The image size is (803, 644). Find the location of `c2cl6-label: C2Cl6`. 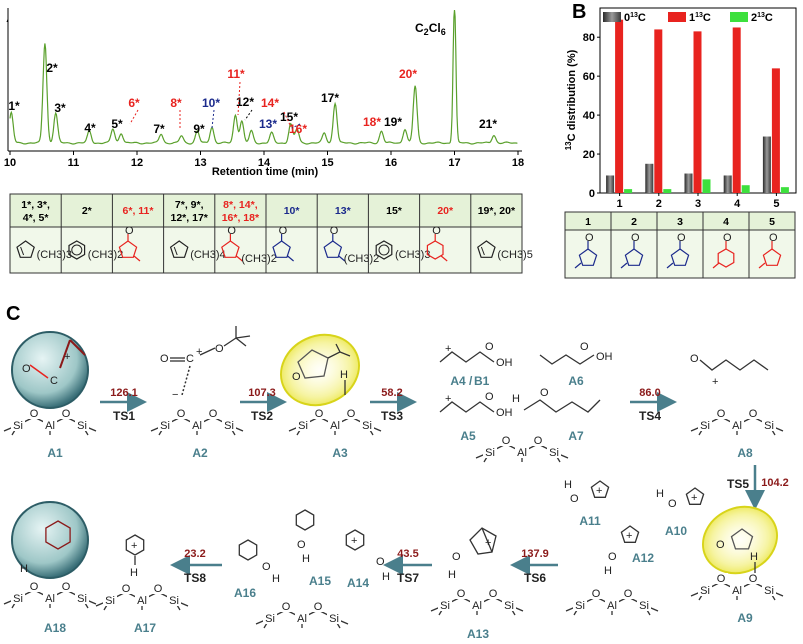

c2cl6-label: C2Cl6 is located at coordinates (430, 29).